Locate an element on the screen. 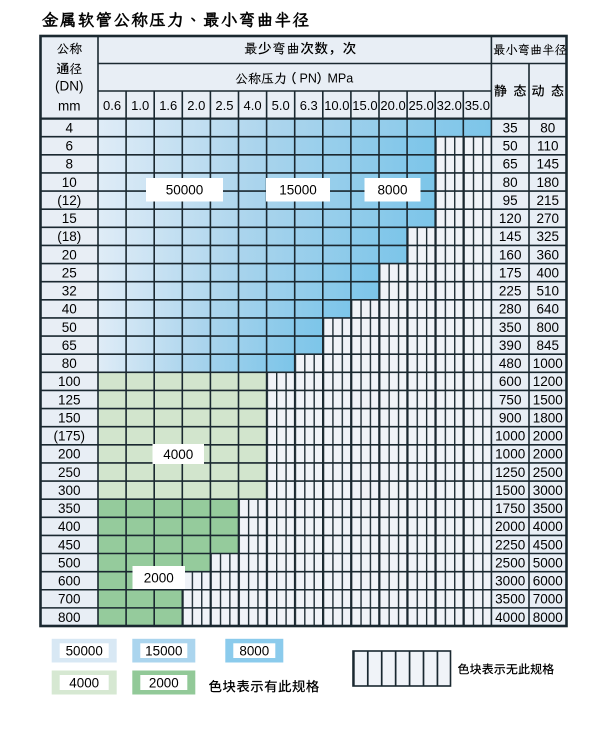 The width and height of the screenshot is (600, 743). svg-text: 360 is located at coordinates (547, 254).